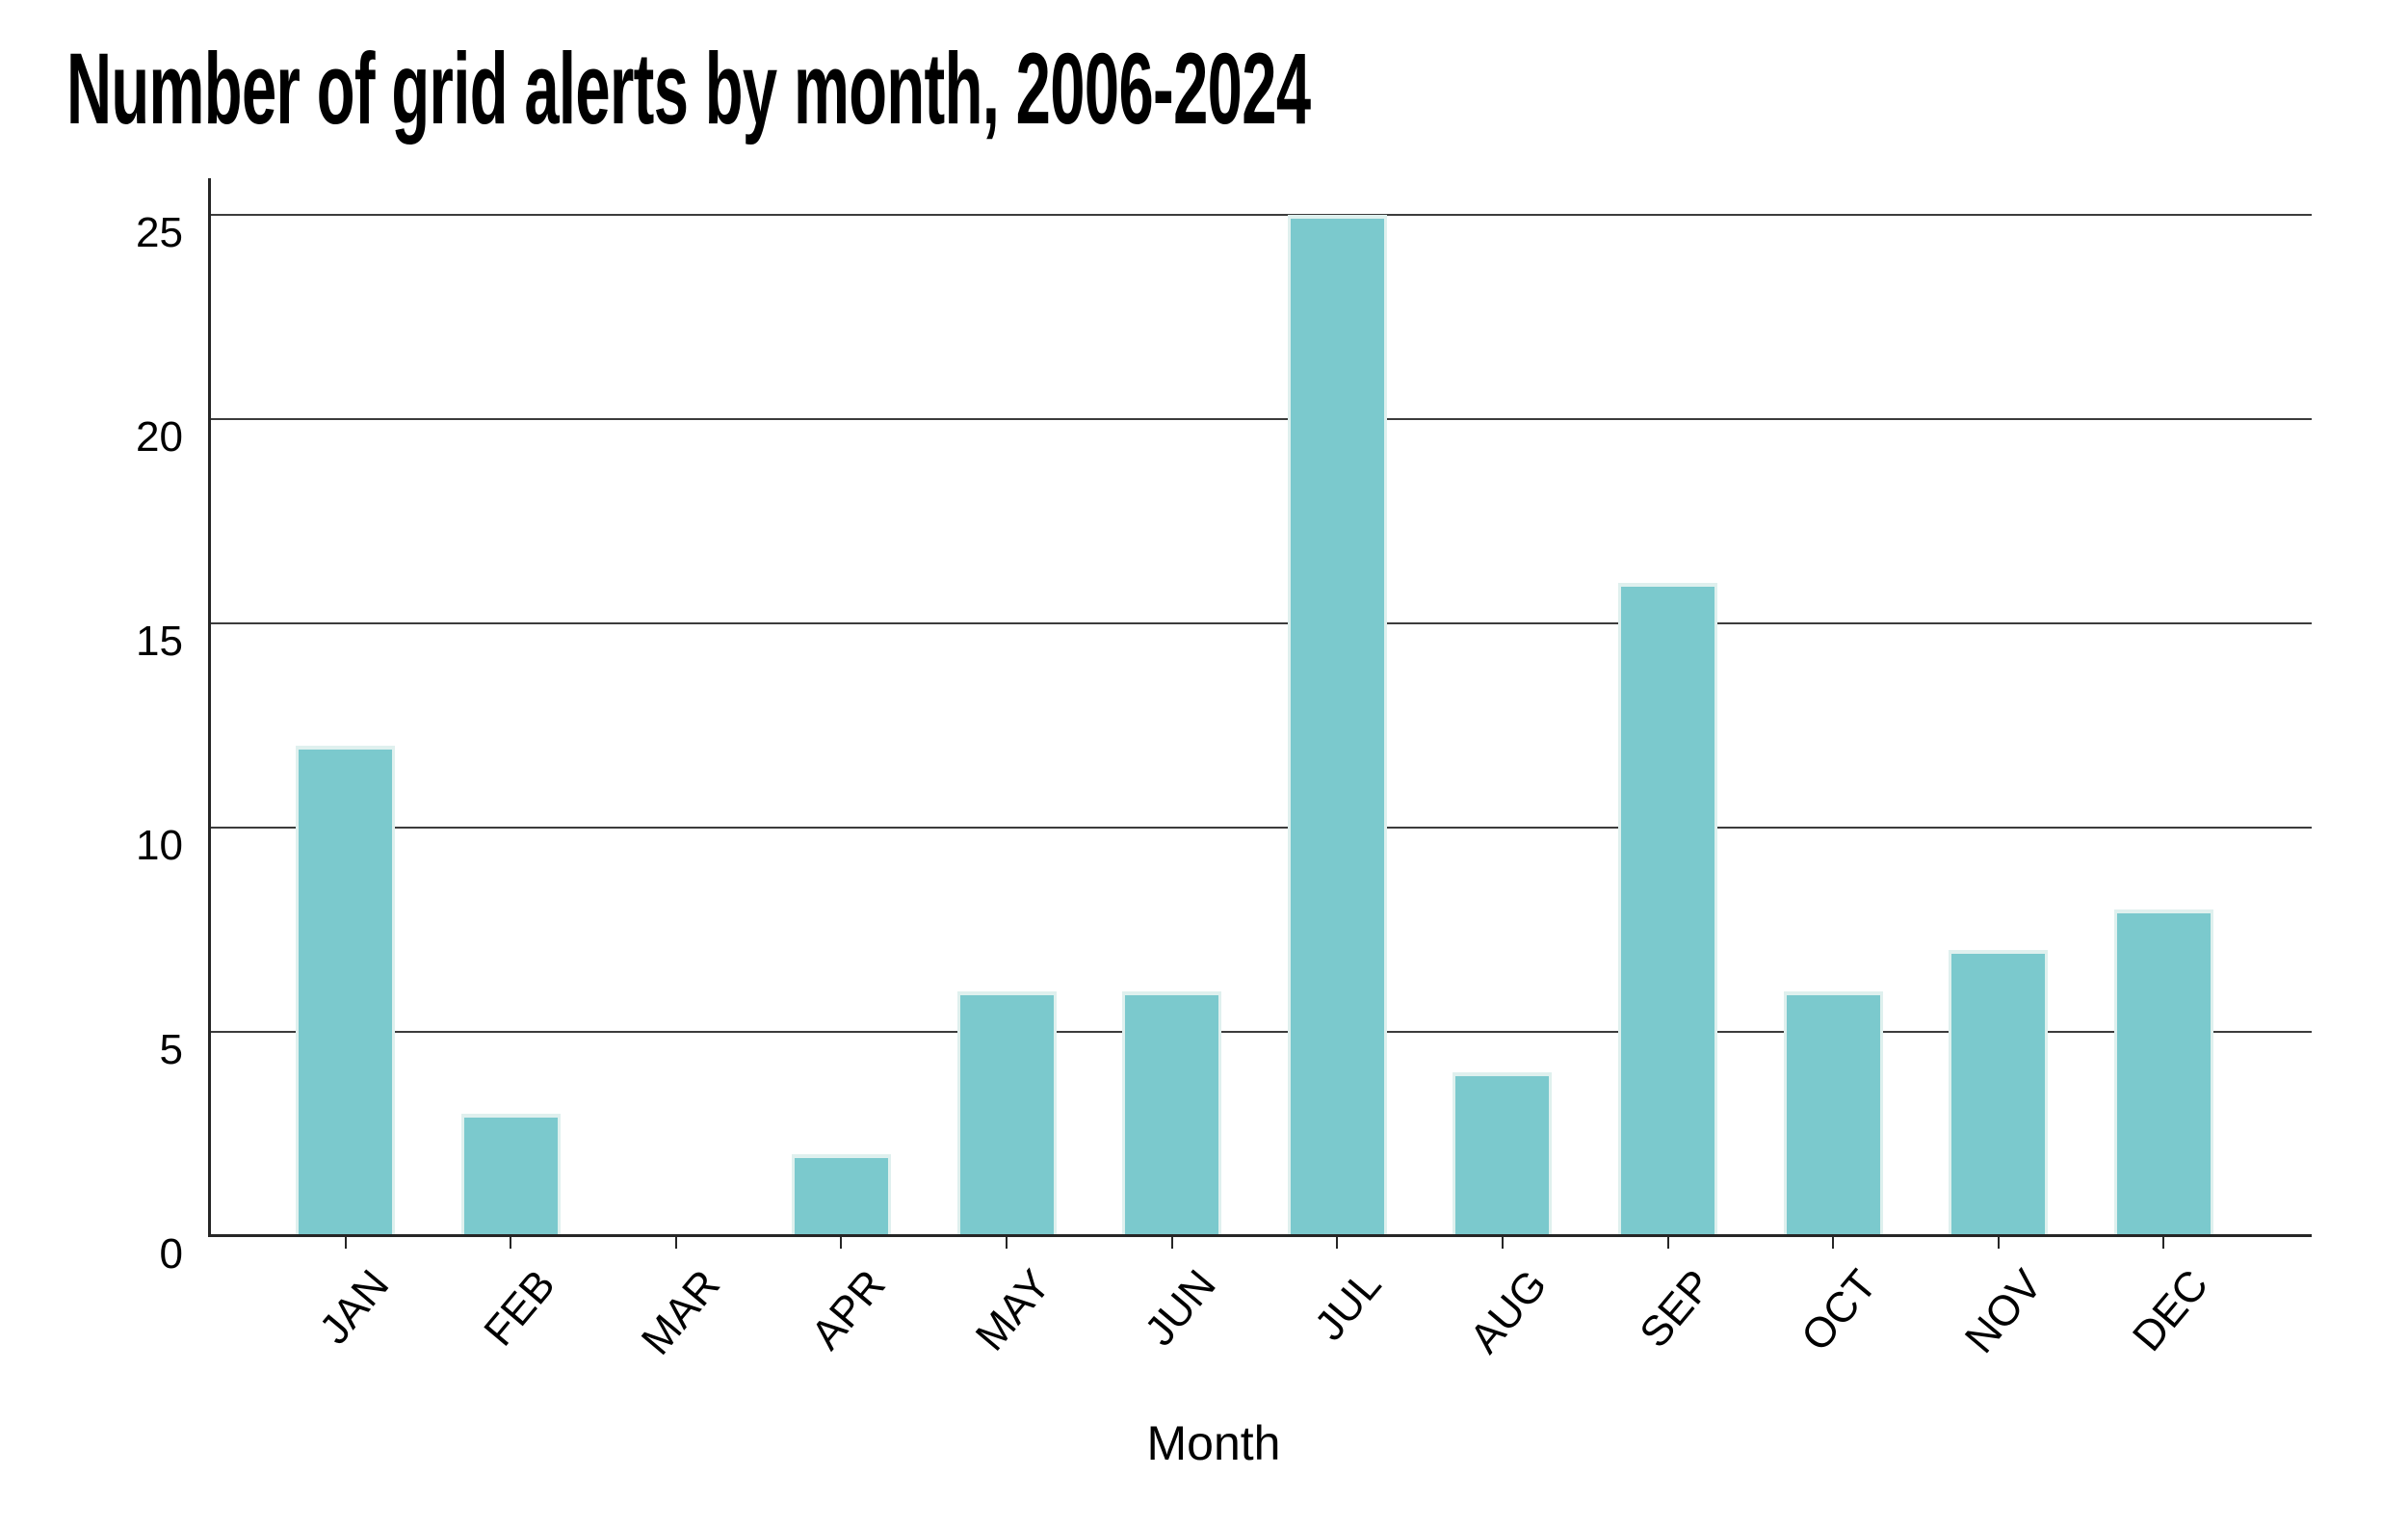 The width and height of the screenshot is (2408, 1529). I want to click on x-tick-label-may: MAY, so click(1013, 1310).